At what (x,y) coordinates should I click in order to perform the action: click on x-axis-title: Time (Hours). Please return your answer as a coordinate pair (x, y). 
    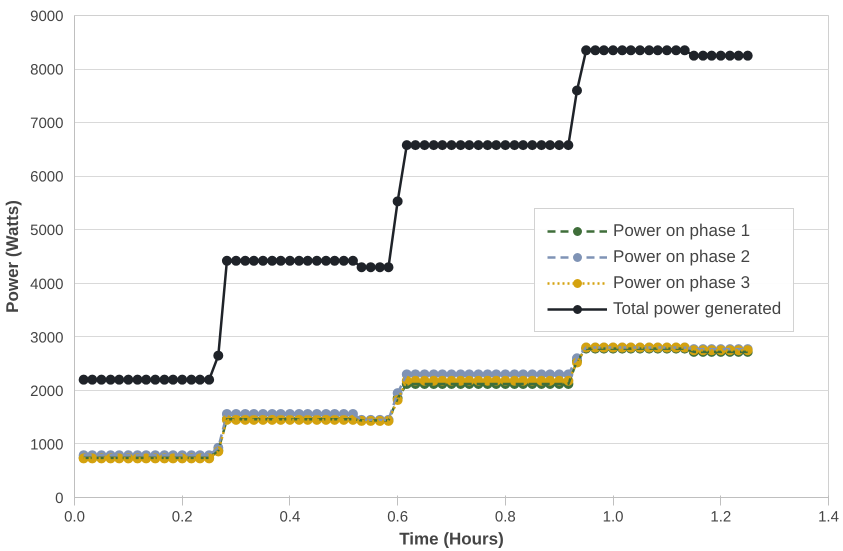
    Looking at the image, I should click on (451, 539).